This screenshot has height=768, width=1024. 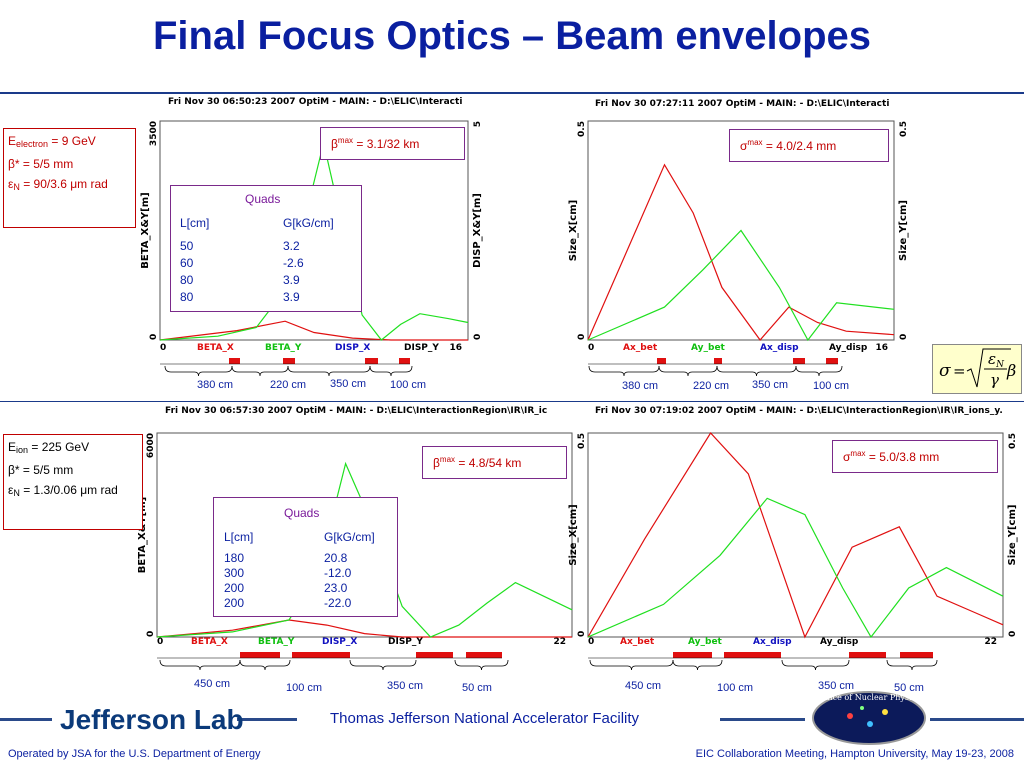 I want to click on sigma-formula: σ = εN γ β, so click(x=977, y=369).